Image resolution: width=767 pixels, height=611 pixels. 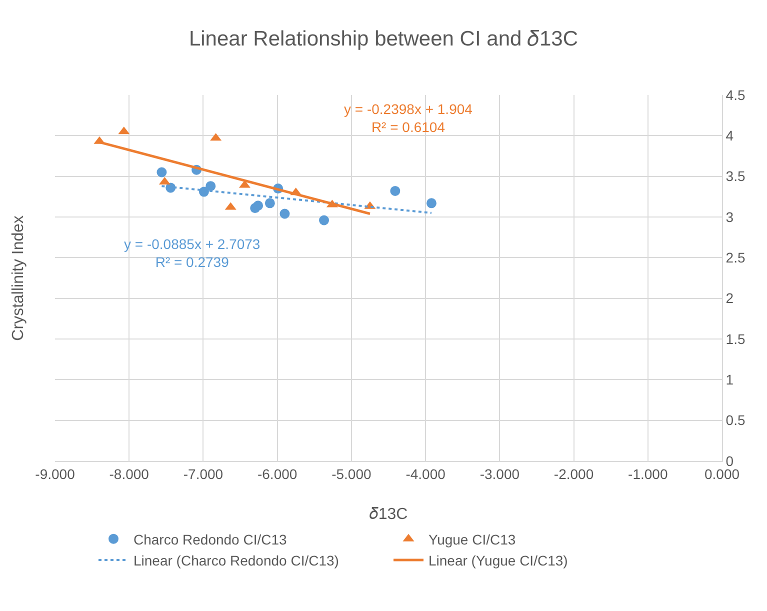 I want to click on y-tick-label: 1.5, so click(x=736, y=338).